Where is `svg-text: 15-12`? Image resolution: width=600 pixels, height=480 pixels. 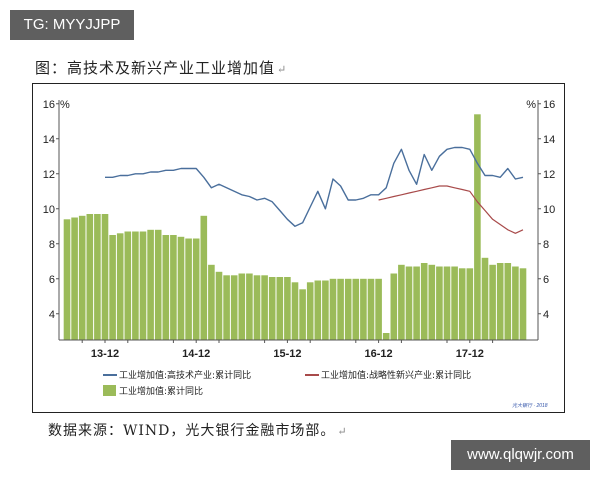
svg-text: 15-12 is located at coordinates (287, 354).